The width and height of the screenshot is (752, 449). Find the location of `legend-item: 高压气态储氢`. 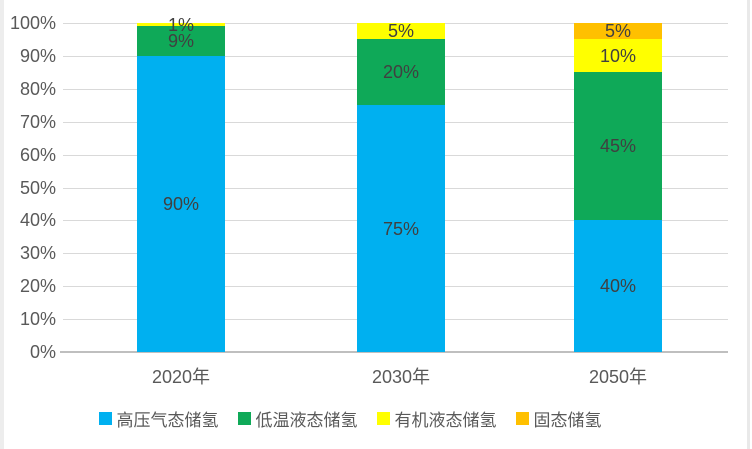

legend-item: 高压气态储氢 is located at coordinates (158, 418).